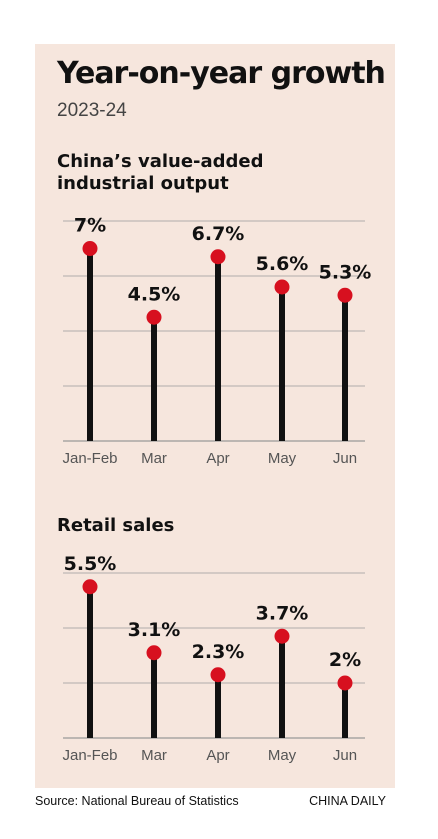 The height and width of the screenshot is (839, 438). Describe the element at coordinates (347, 801) in the screenshot. I see `publisher-credit: CHINA DAILY` at that location.